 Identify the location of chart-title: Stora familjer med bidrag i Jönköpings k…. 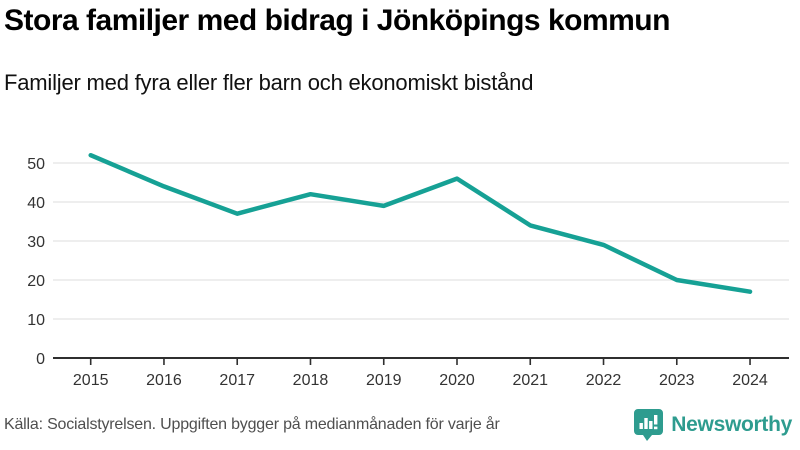
(337, 20).